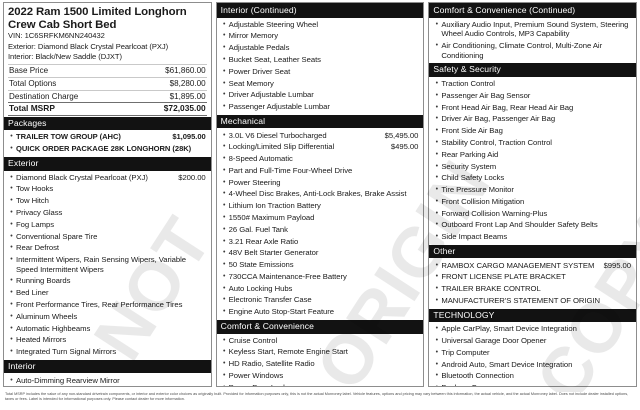  Describe the element at coordinates (35, 189) in the screenshot. I see `feature-label: Tow Hooks` at that location.